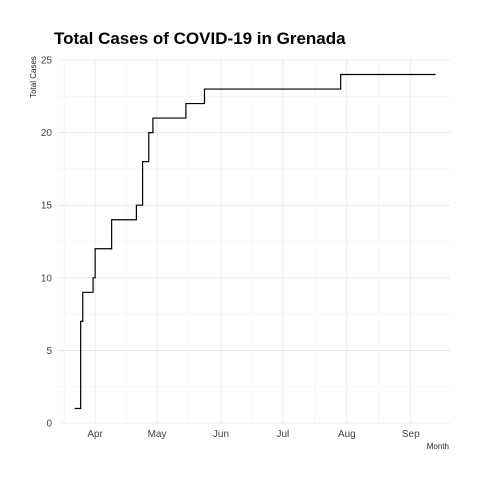  I want to click on x-tick-label: May, so click(157, 434).